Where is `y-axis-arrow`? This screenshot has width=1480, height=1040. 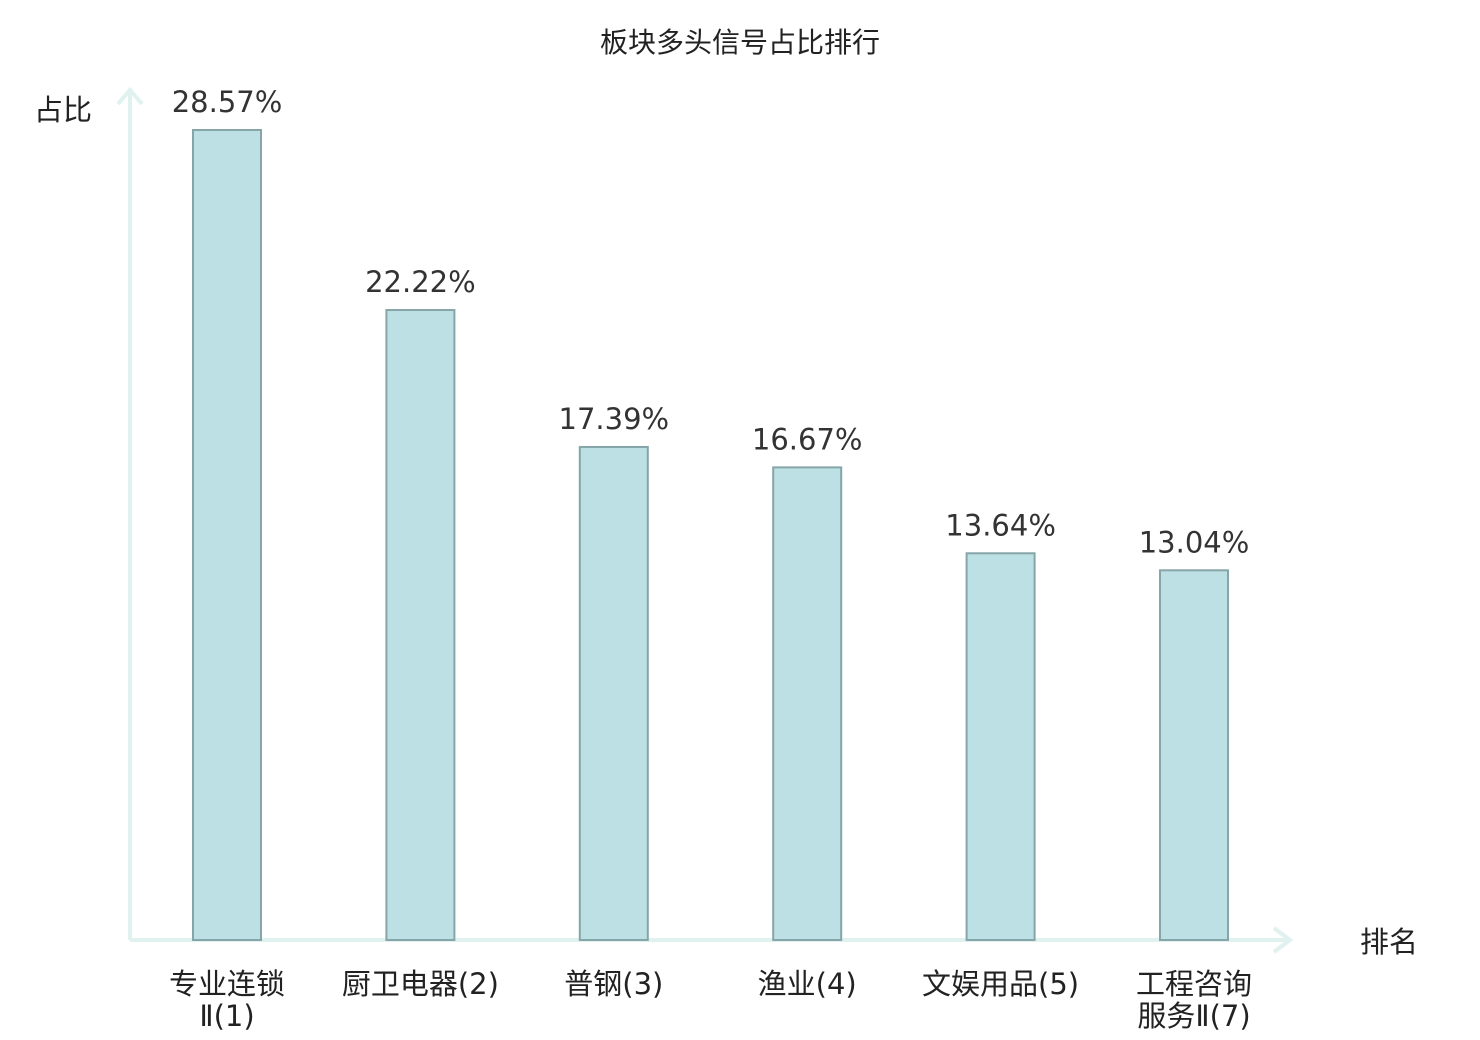 y-axis-arrow is located at coordinates (130, 96).